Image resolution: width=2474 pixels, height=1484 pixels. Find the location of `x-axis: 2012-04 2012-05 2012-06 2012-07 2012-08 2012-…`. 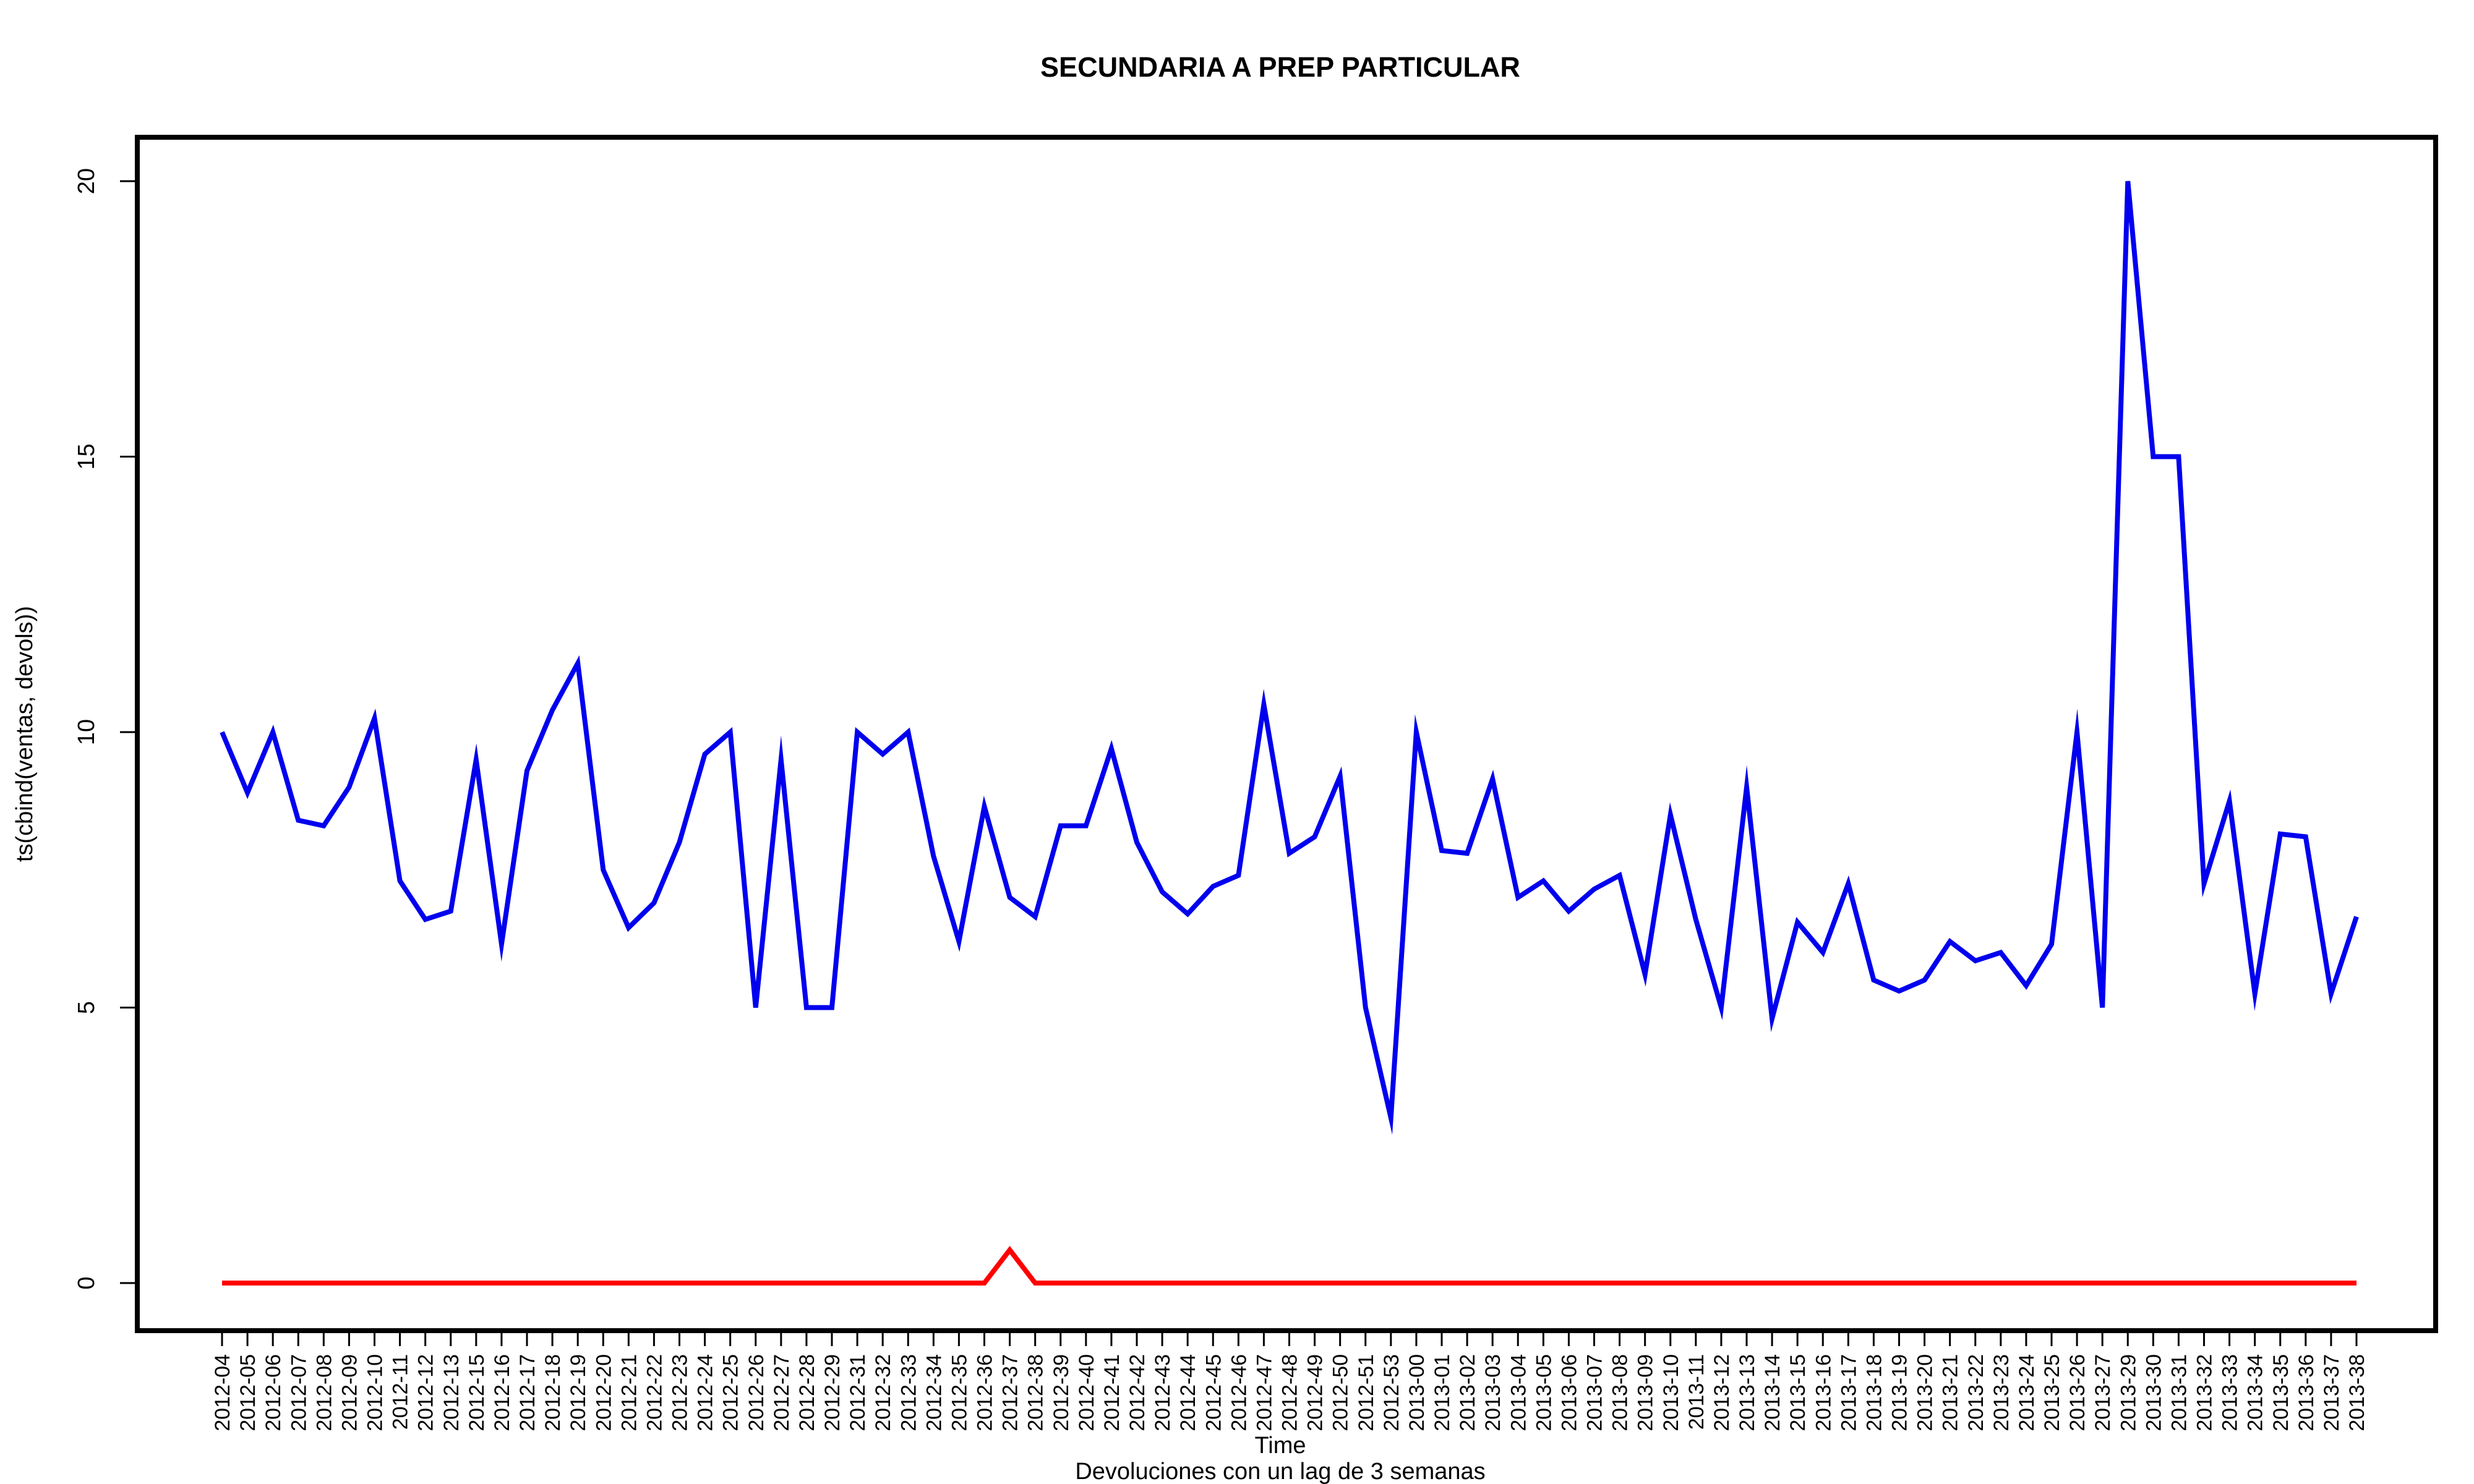

x-axis: 2012-04 2012-05 2012-06 2012-07 2012-08 2012-… is located at coordinates (1290, 1380).